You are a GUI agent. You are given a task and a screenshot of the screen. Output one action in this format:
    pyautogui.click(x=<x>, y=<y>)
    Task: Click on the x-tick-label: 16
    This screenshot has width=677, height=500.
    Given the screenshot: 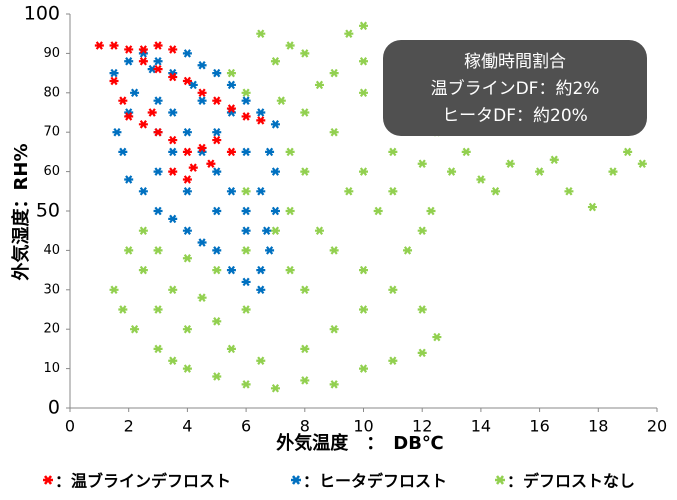 What is the action you would take?
    pyautogui.click(x=539, y=426)
    